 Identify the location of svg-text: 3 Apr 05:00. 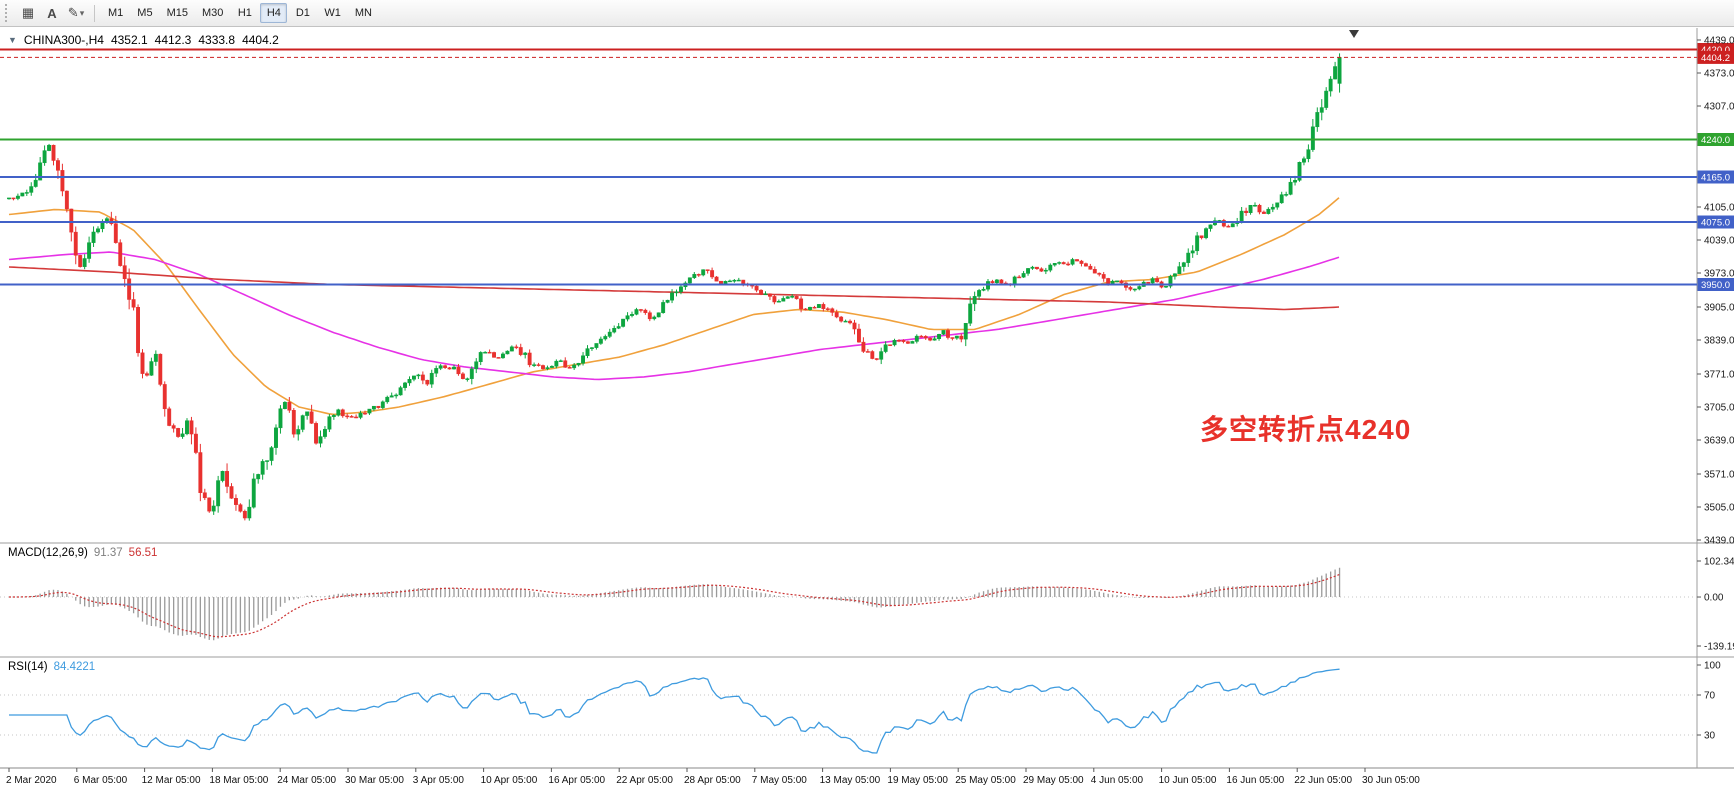
(439, 780).